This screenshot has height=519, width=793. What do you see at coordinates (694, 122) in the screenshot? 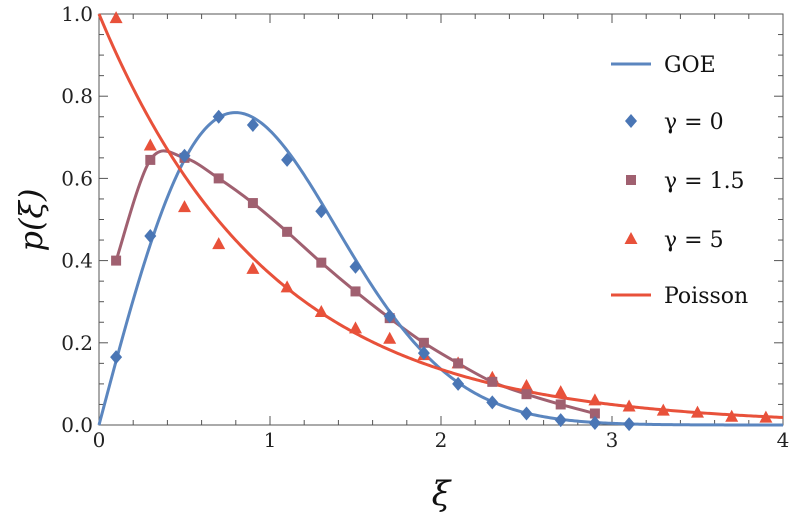
I see `legend-label-gamma0: γ = 0` at bounding box center [694, 122].